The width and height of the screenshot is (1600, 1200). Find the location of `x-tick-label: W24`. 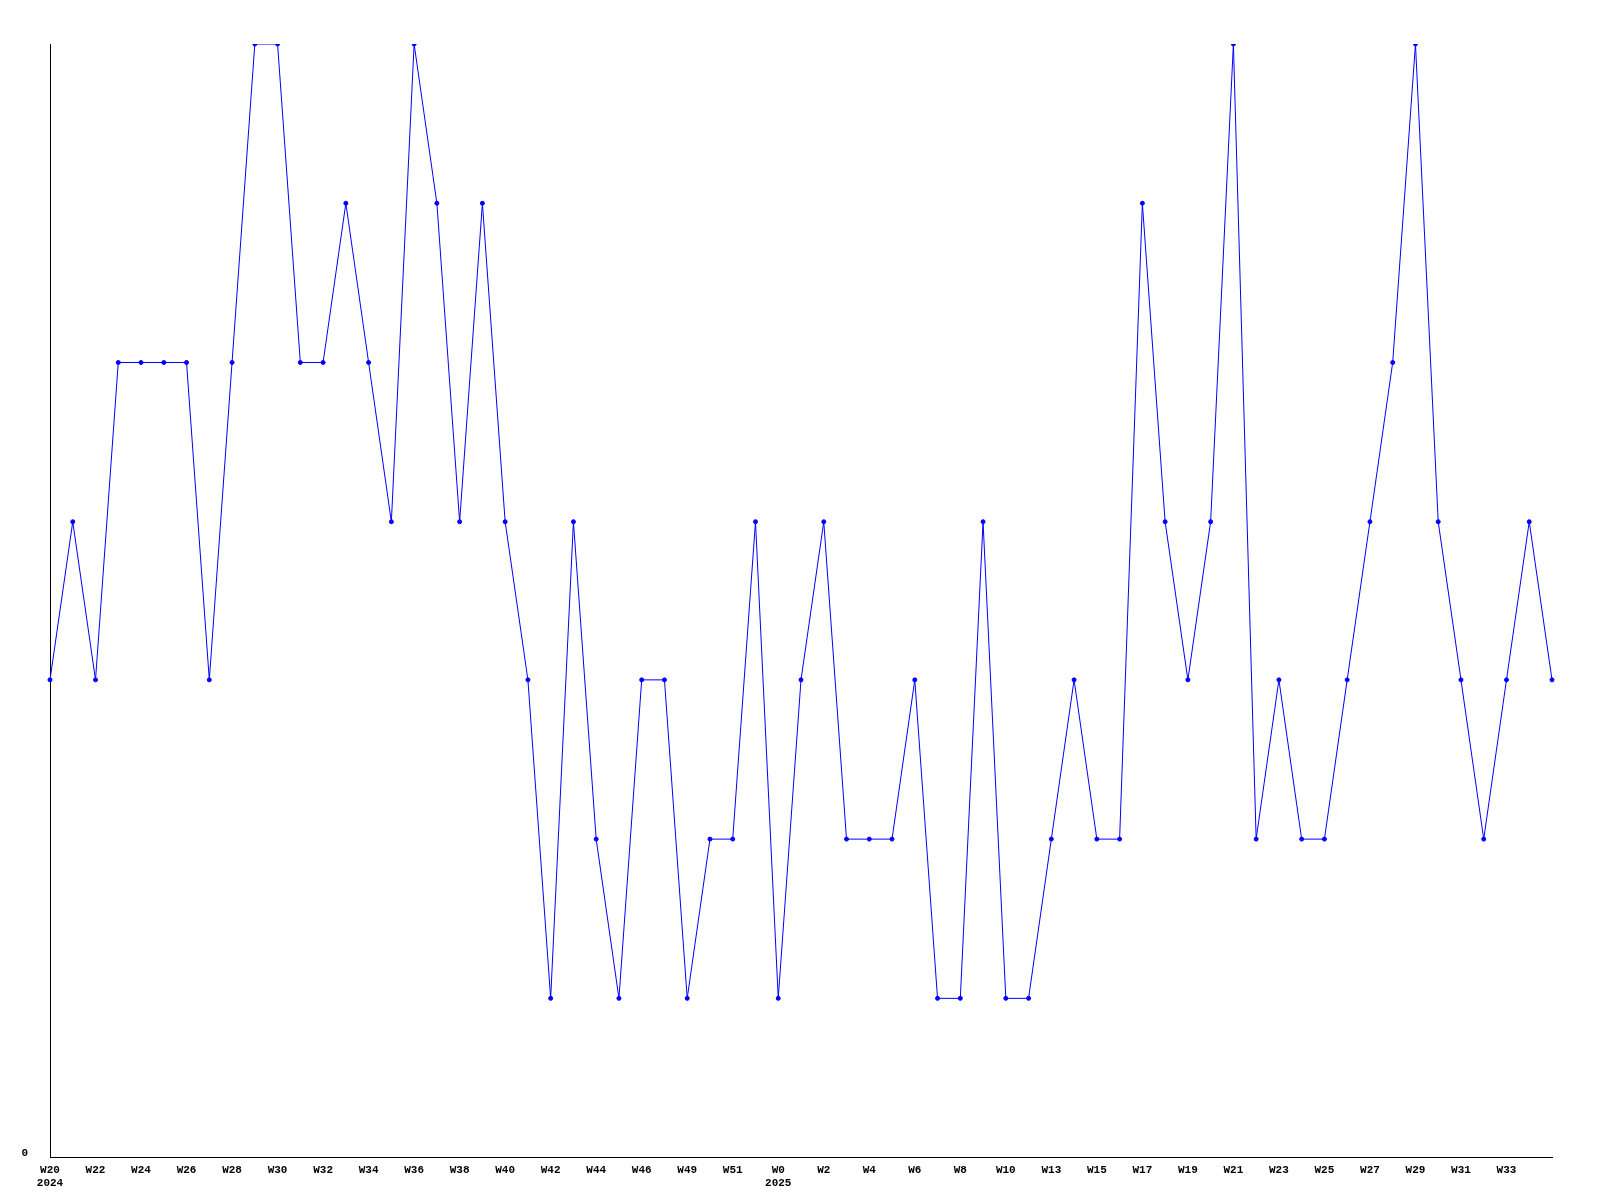

x-tick-label: W24 is located at coordinates (141, 1169).